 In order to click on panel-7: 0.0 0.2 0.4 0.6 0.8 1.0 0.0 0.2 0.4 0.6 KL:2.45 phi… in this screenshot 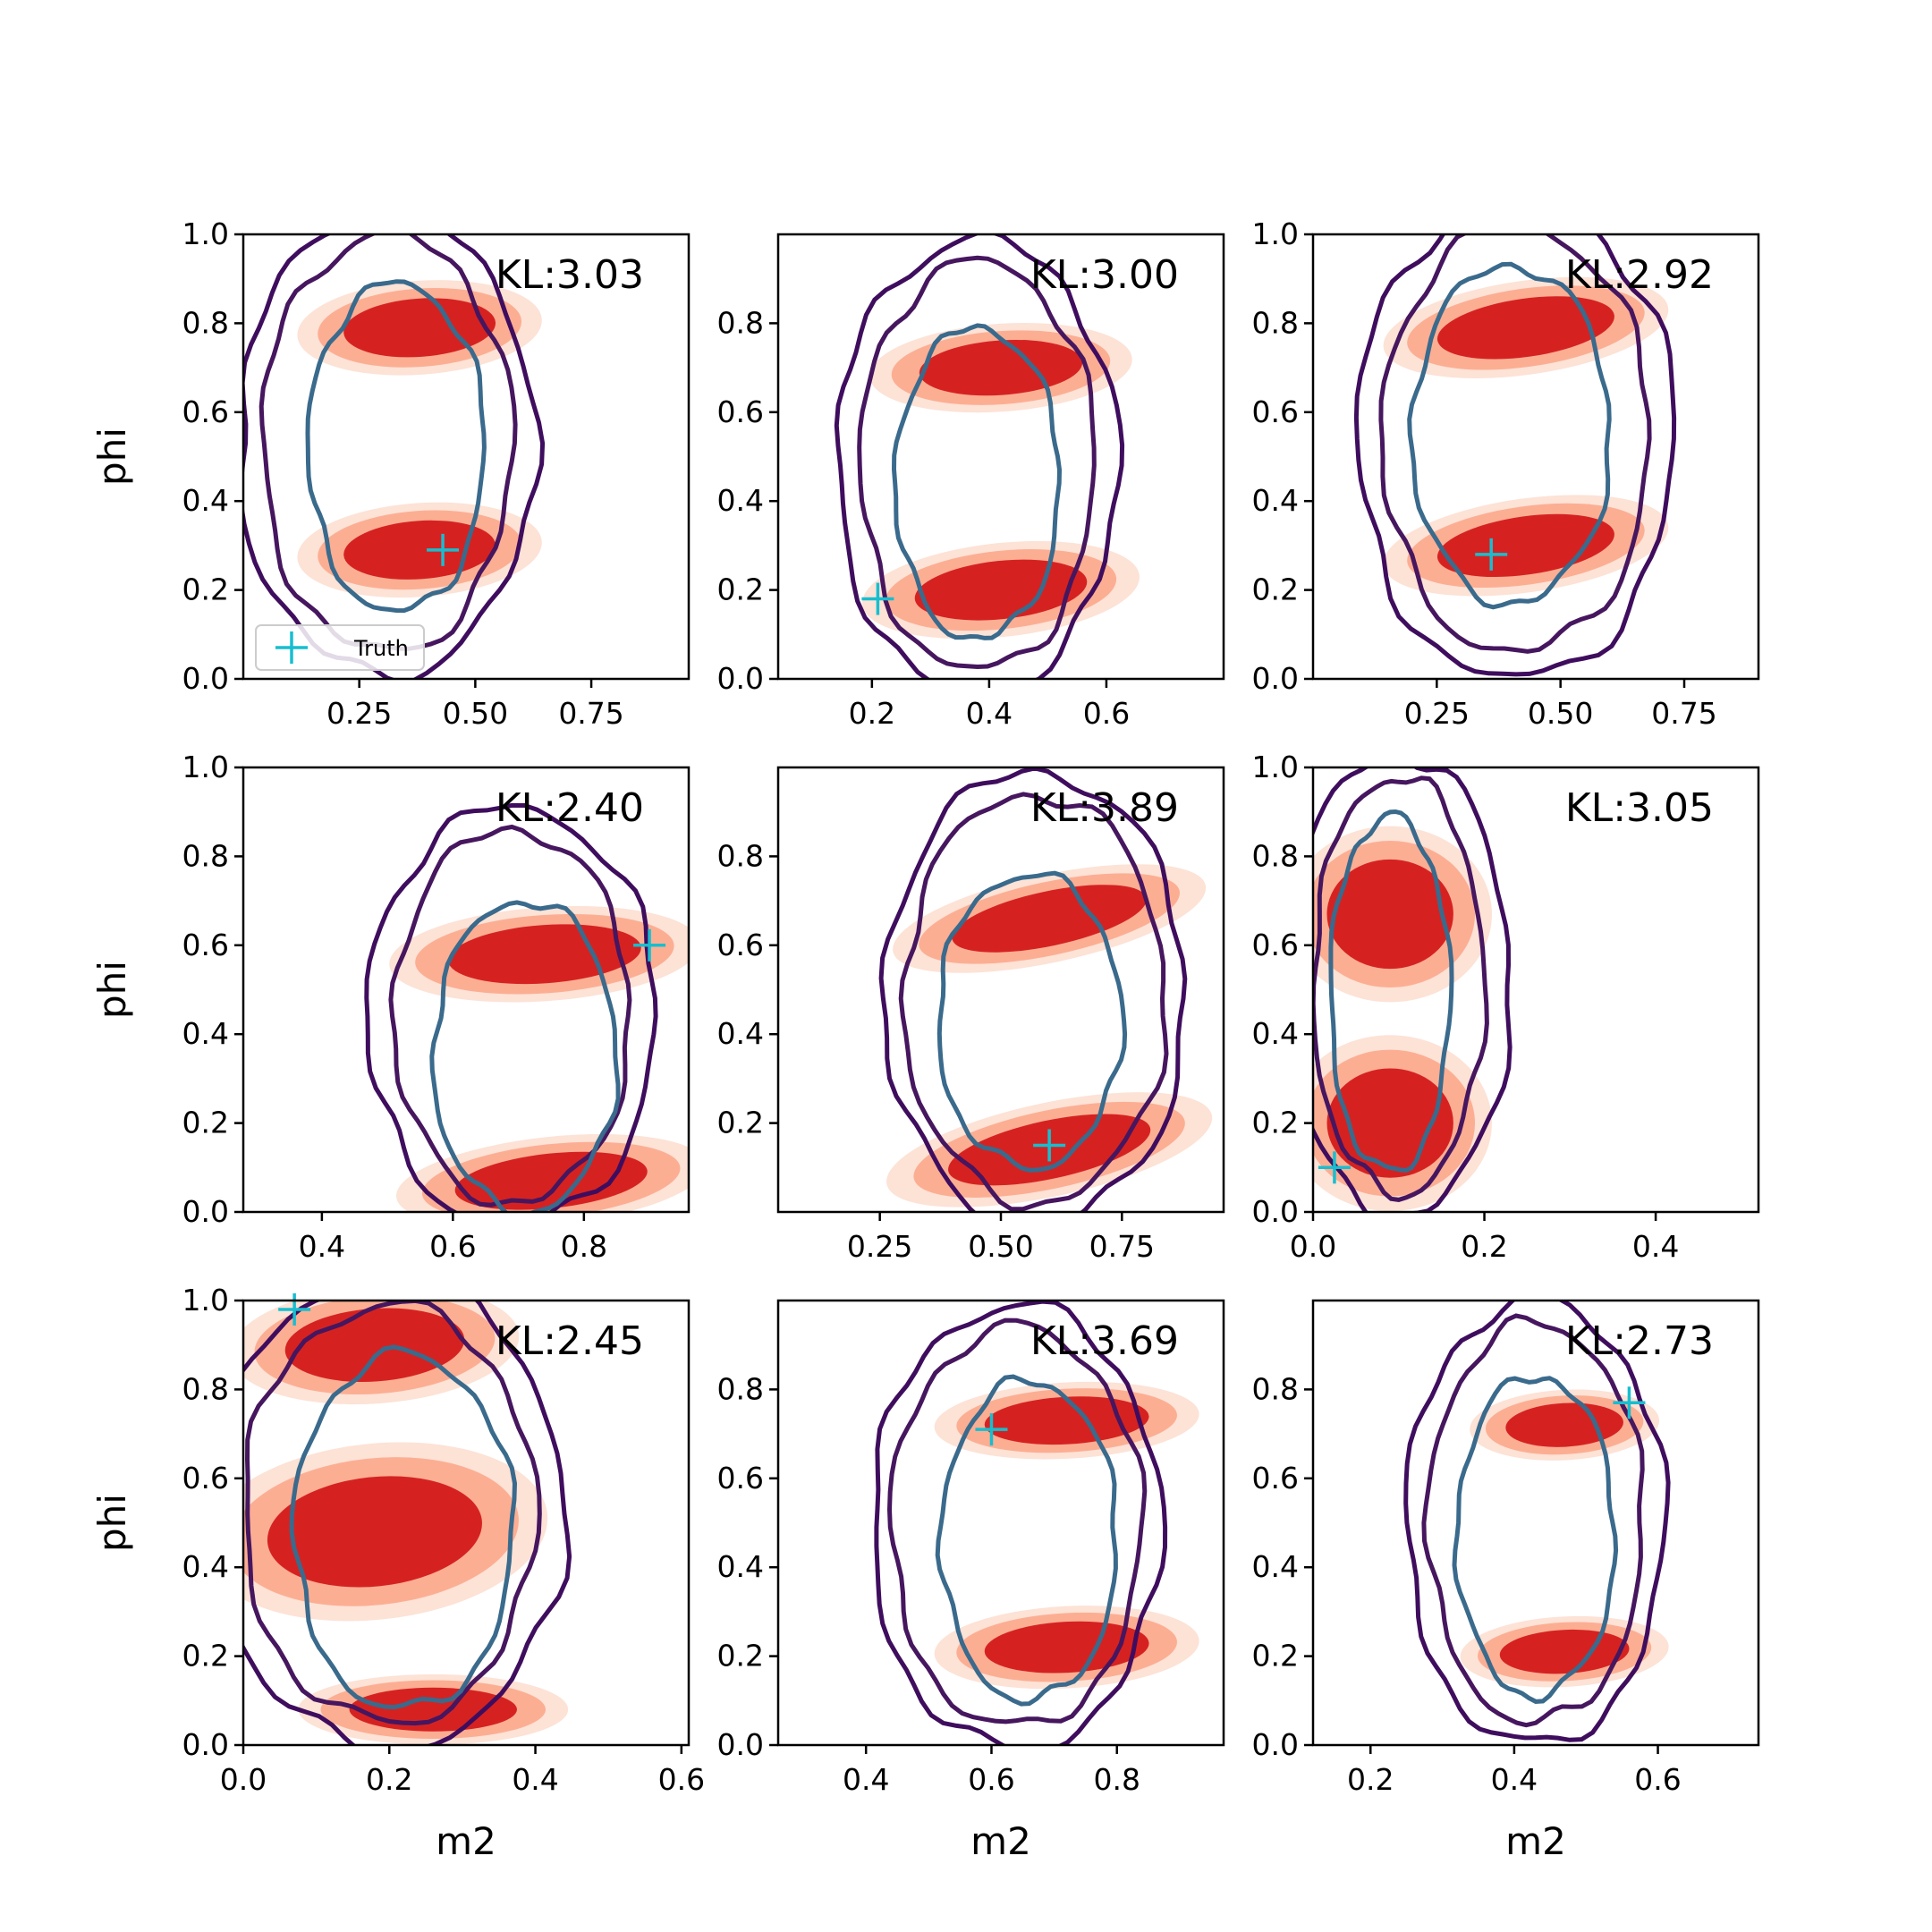, I will do `click(397, 1573)`.